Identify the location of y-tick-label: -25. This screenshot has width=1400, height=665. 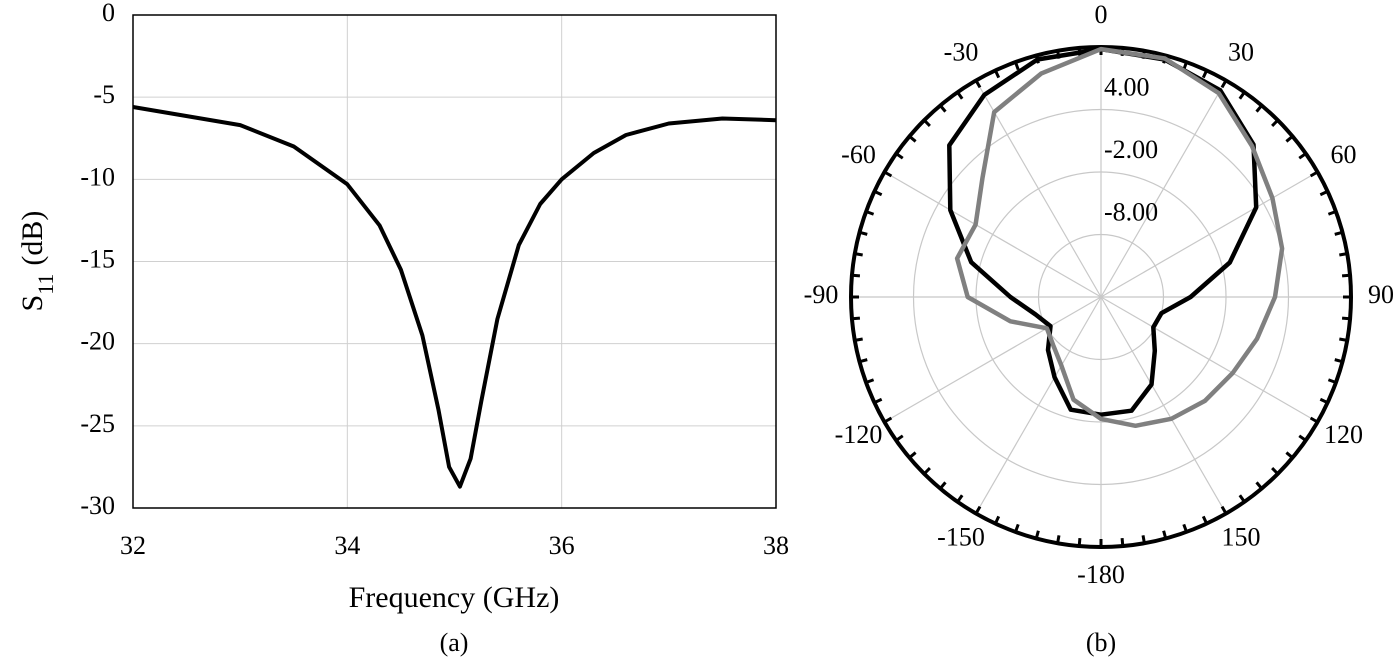
(97, 423).